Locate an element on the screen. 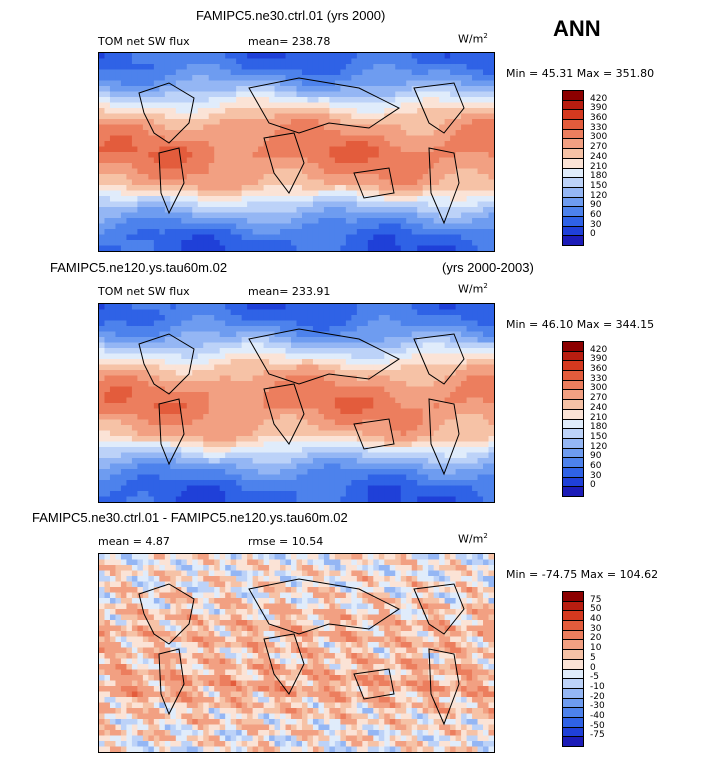 This screenshot has height=763, width=717. coastline is located at coordinates (444, 186).